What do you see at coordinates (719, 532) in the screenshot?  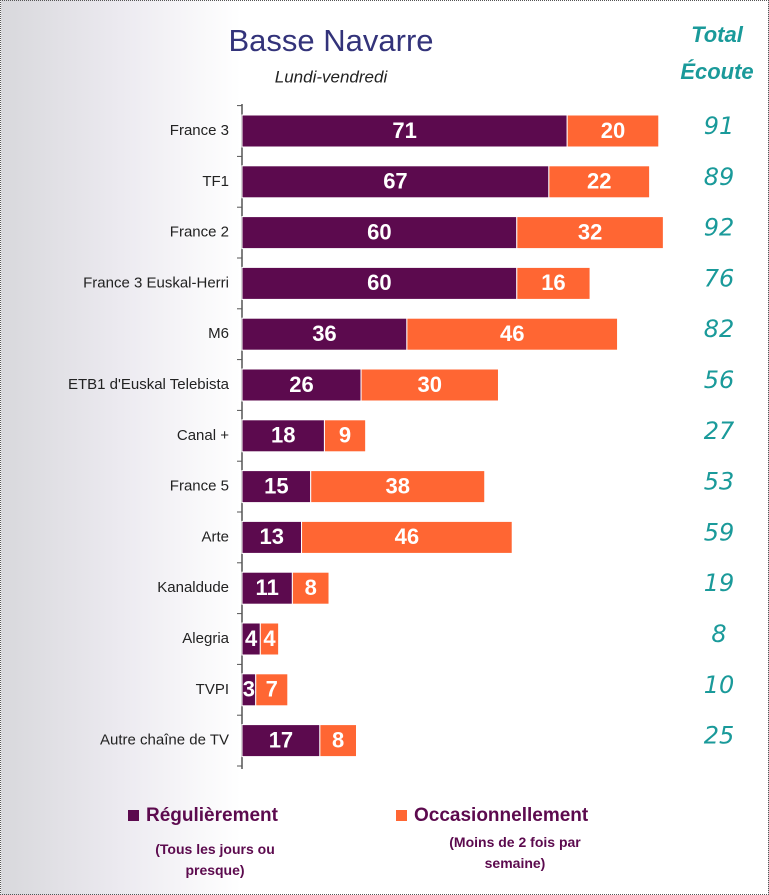 I see `total-label: 59` at bounding box center [719, 532].